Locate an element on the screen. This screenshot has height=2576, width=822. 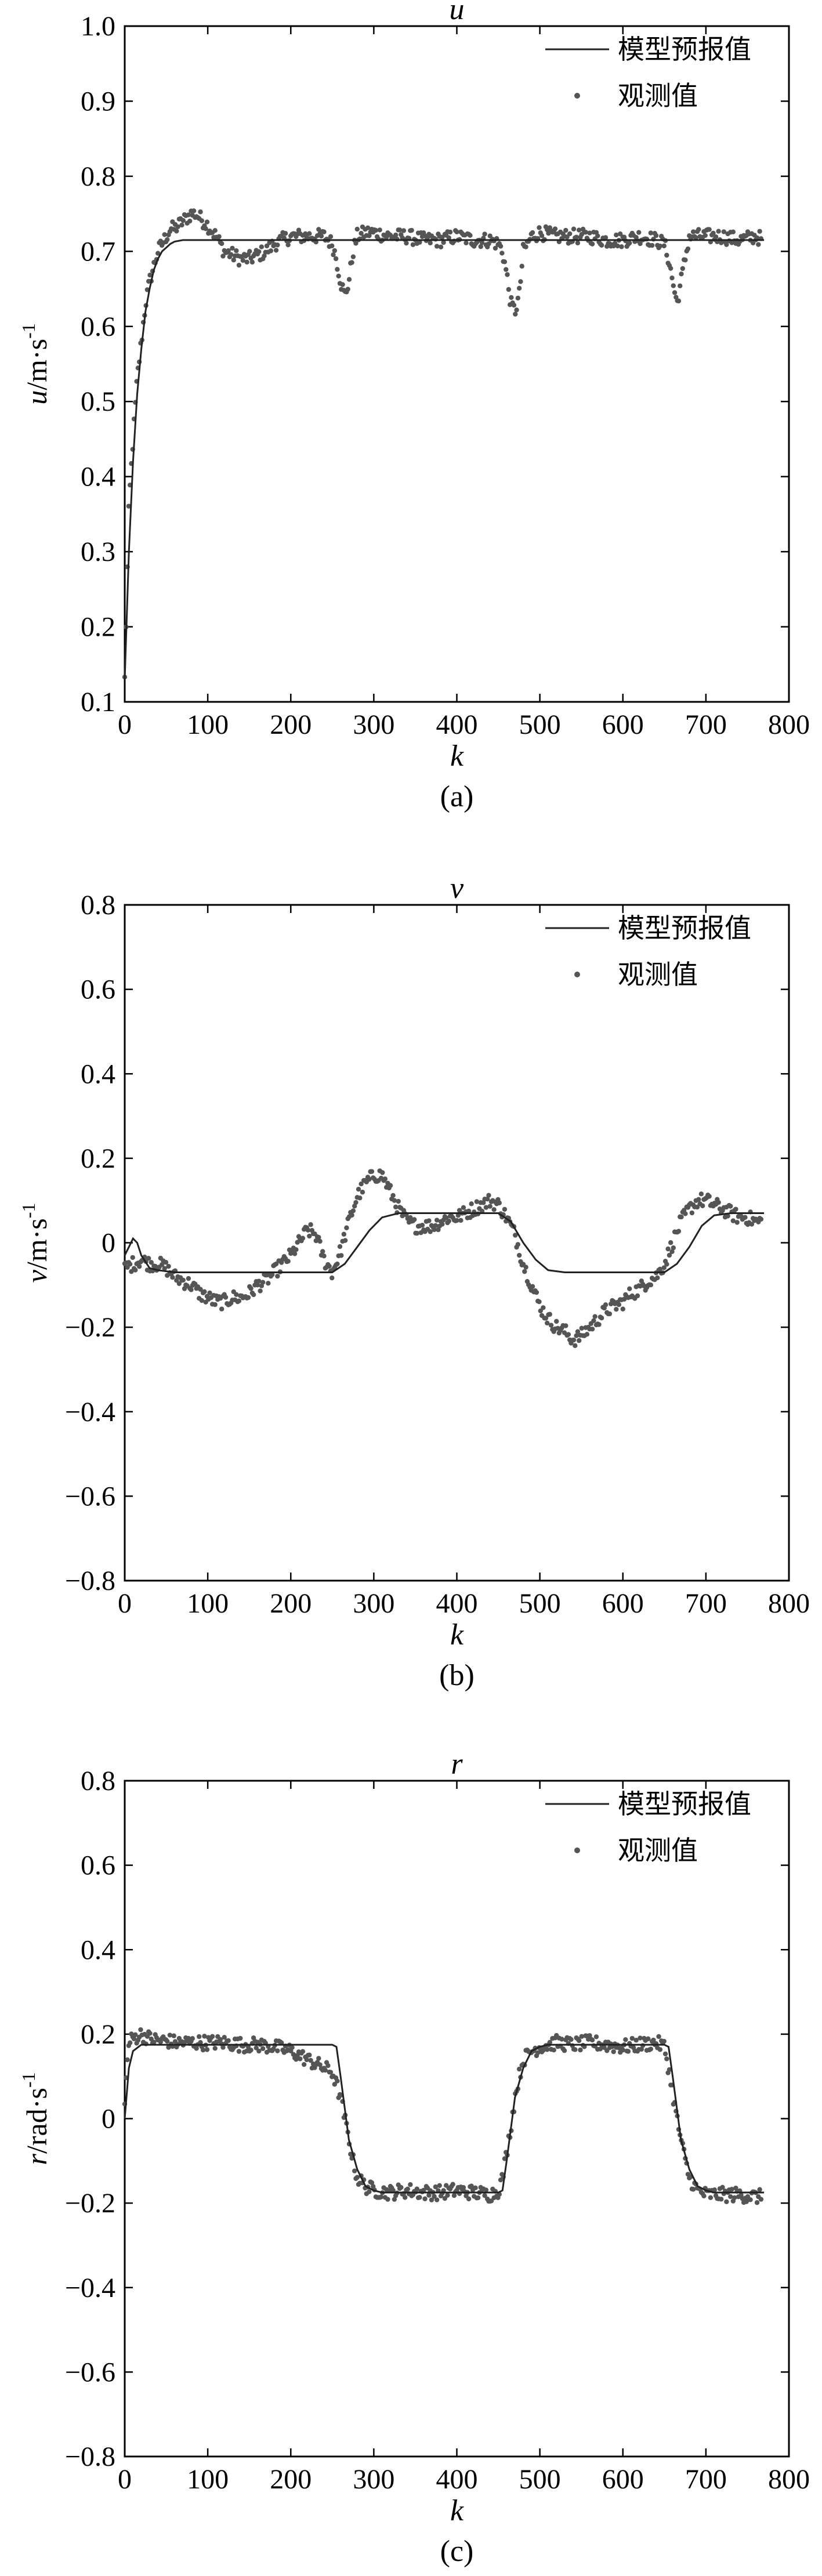
y-tick-label: 0.9 is located at coordinates (98, 102).